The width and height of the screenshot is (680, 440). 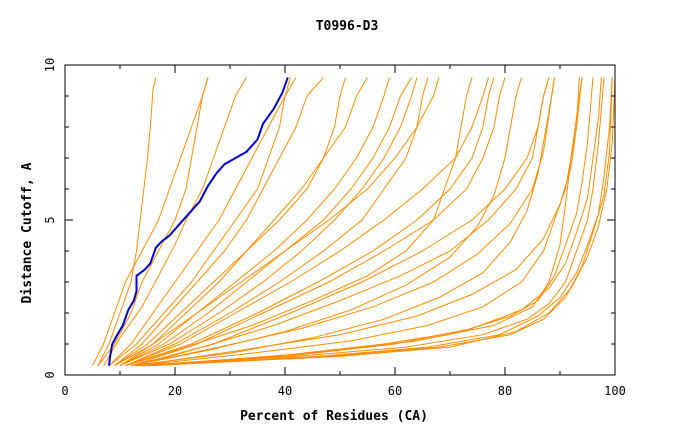 What do you see at coordinates (505, 391) in the screenshot?
I see `x-tick-label: 80` at bounding box center [505, 391].